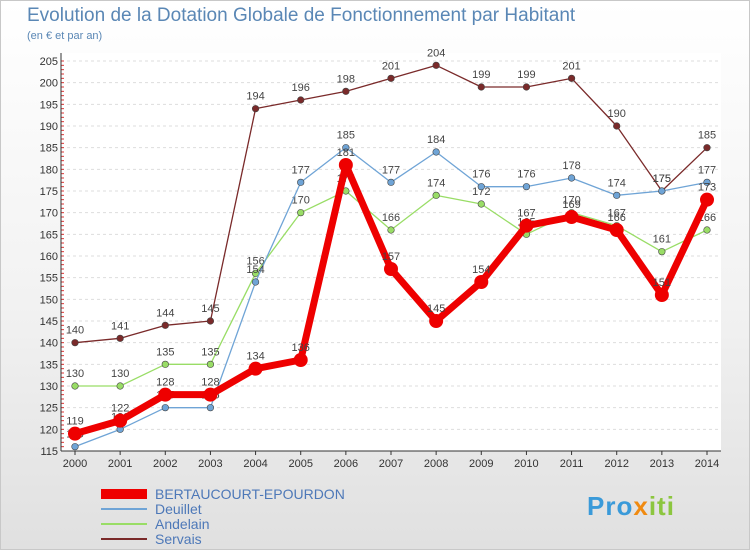 The height and width of the screenshot is (550, 750). I want to click on data-label: 130, so click(75, 374).